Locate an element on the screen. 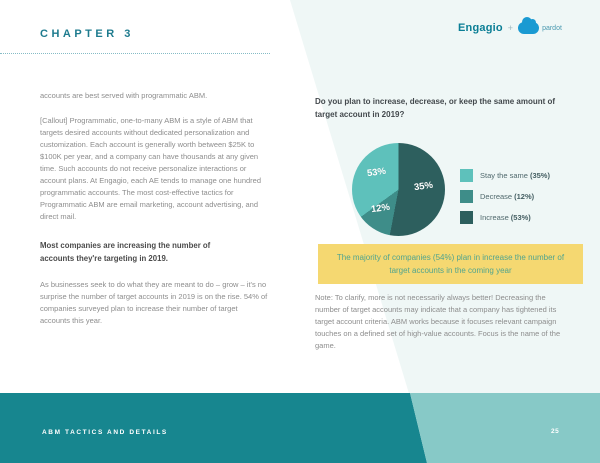 Image resolution: width=600 pixels, height=463 pixels. legend-label: Increase is located at coordinates (494, 217).